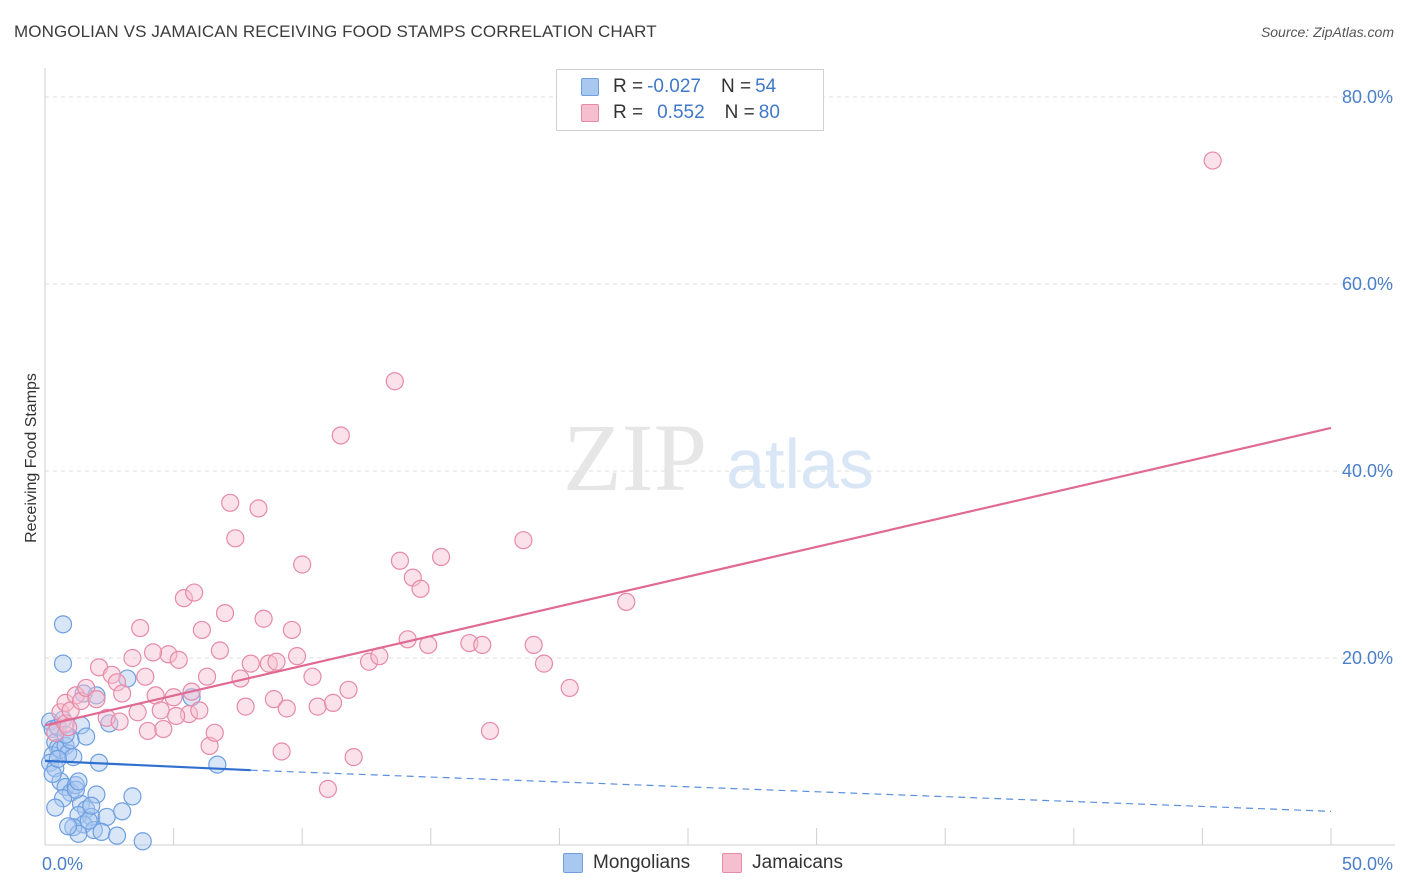 Image resolution: width=1406 pixels, height=892 pixels. What do you see at coordinates (690, 100) in the screenshot?
I see `stats-legend: R = -0.027 N = 54 R = 0.552 N = 80` at bounding box center [690, 100].